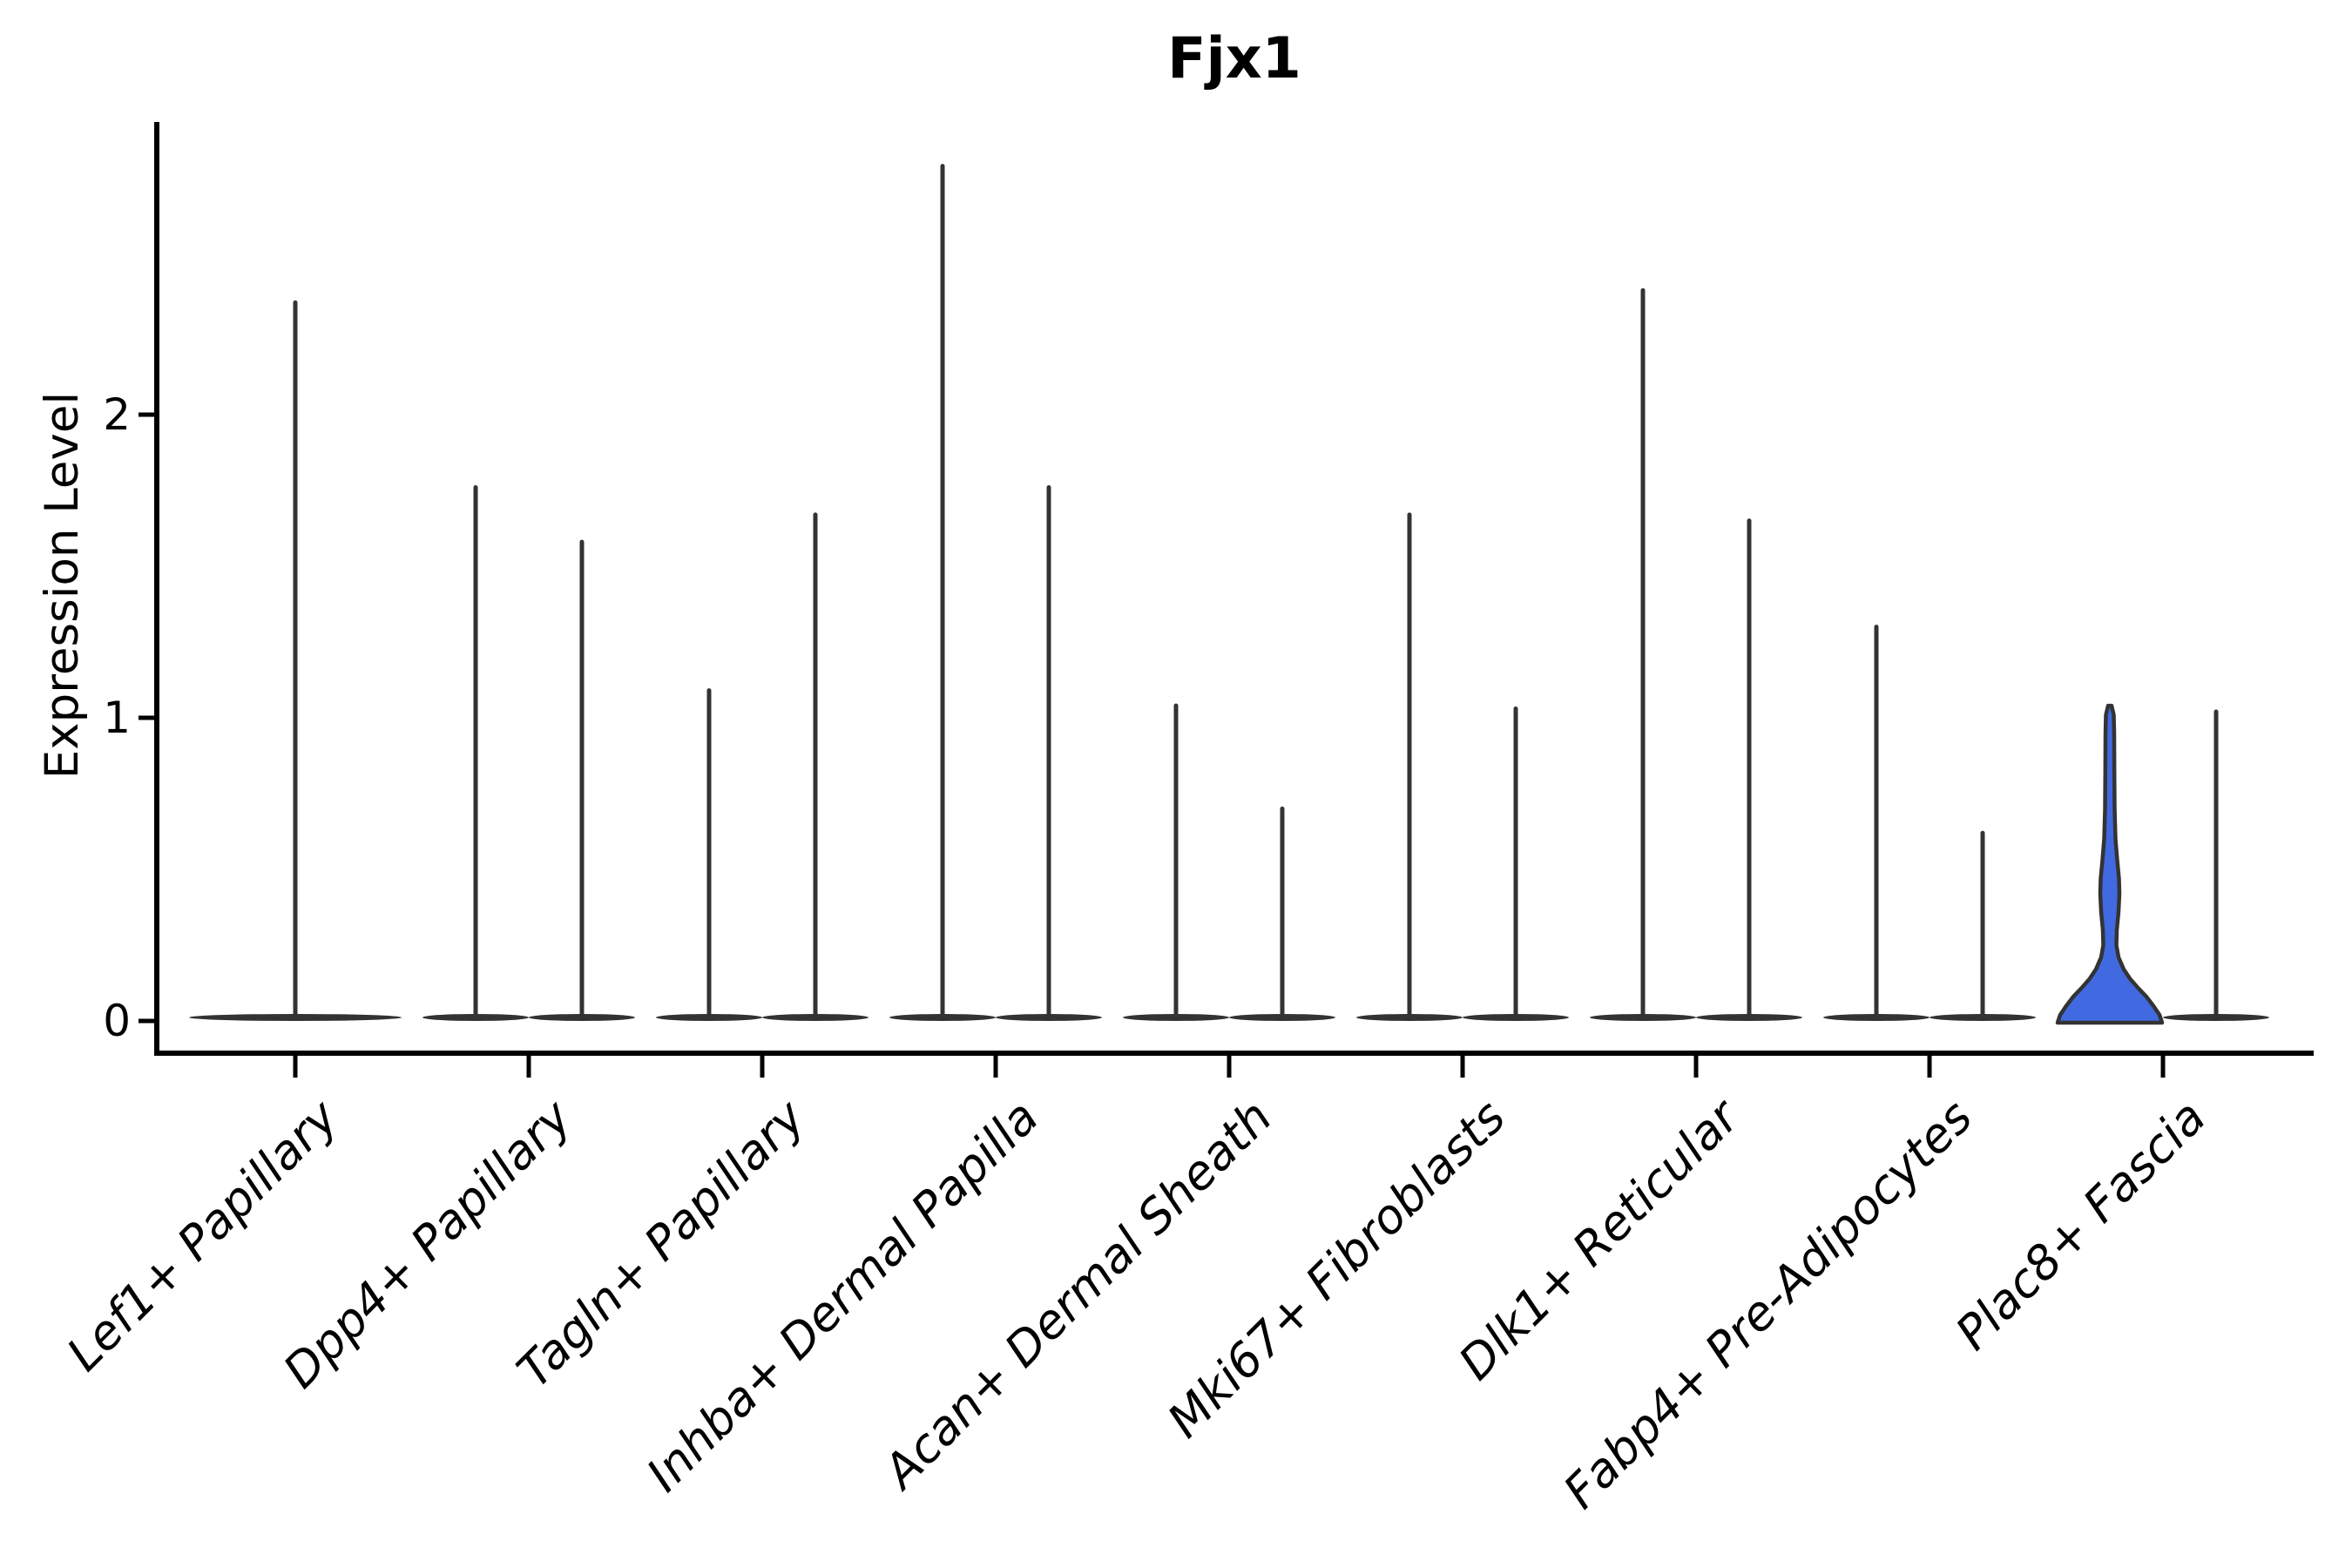 This screenshot has height=1568, width=2352. Describe the element at coordinates (1234, 58) in the screenshot. I see `chart-title: Fjx1` at that location.